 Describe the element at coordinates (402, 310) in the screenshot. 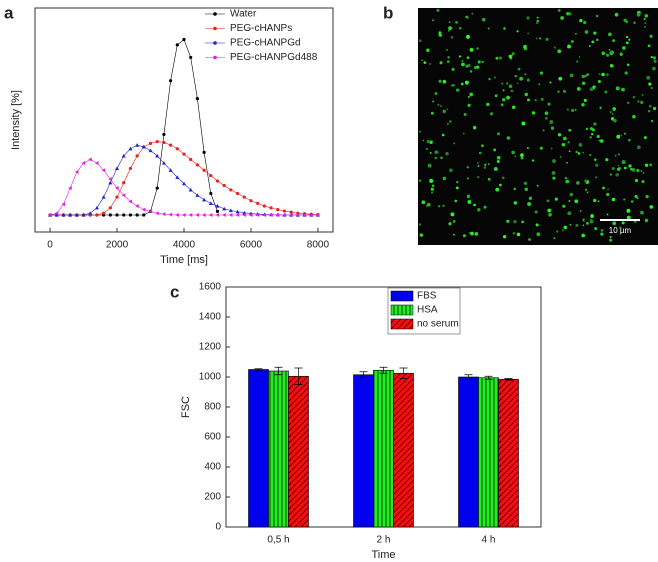

I see `legend-swatch-hatch` at that location.